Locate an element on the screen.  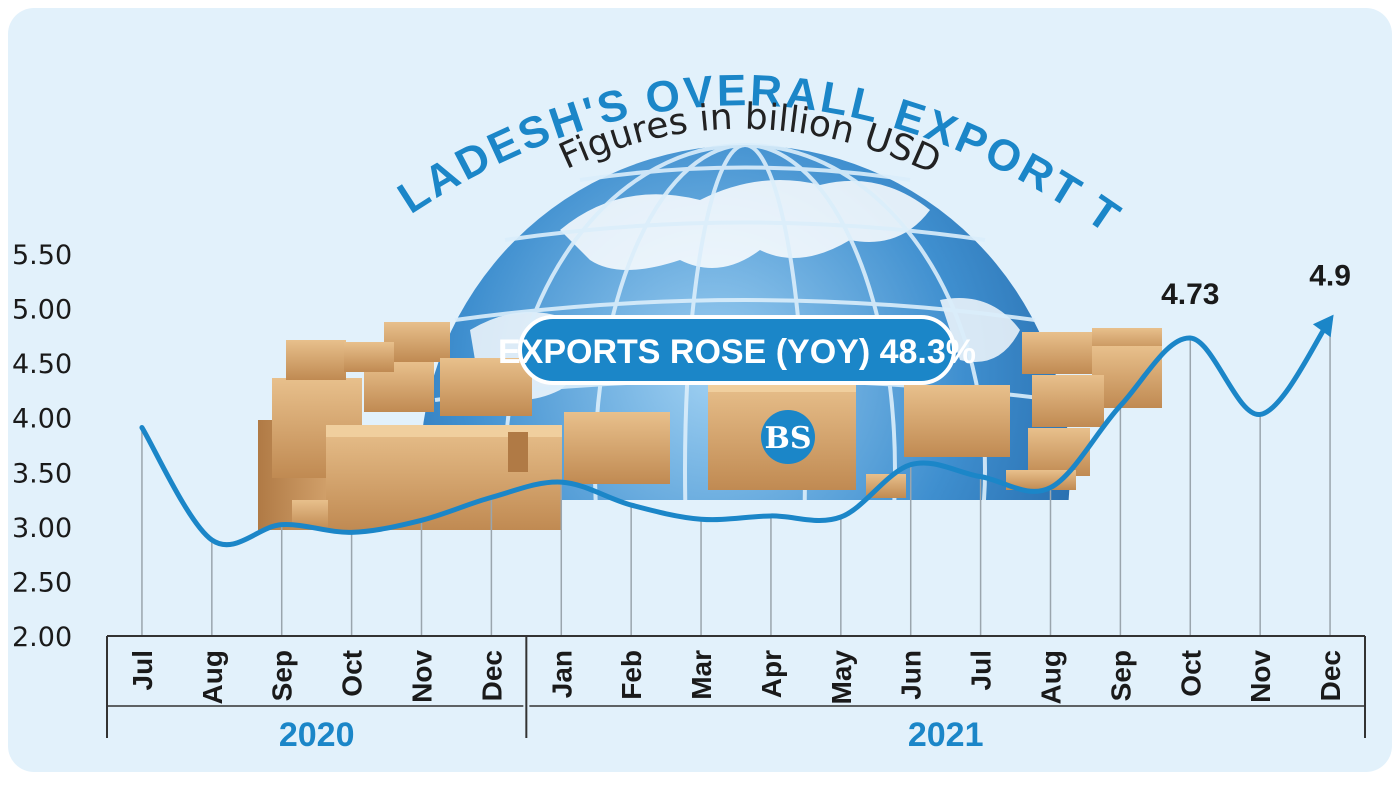
bs-logo is located at coordinates (788, 437).